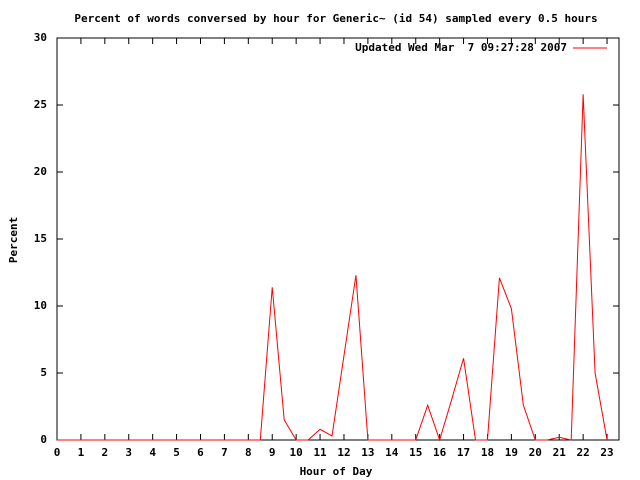 The height and width of the screenshot is (480, 640). Describe the element at coordinates (176, 452) in the screenshot. I see `x-tick-label: 5` at that location.